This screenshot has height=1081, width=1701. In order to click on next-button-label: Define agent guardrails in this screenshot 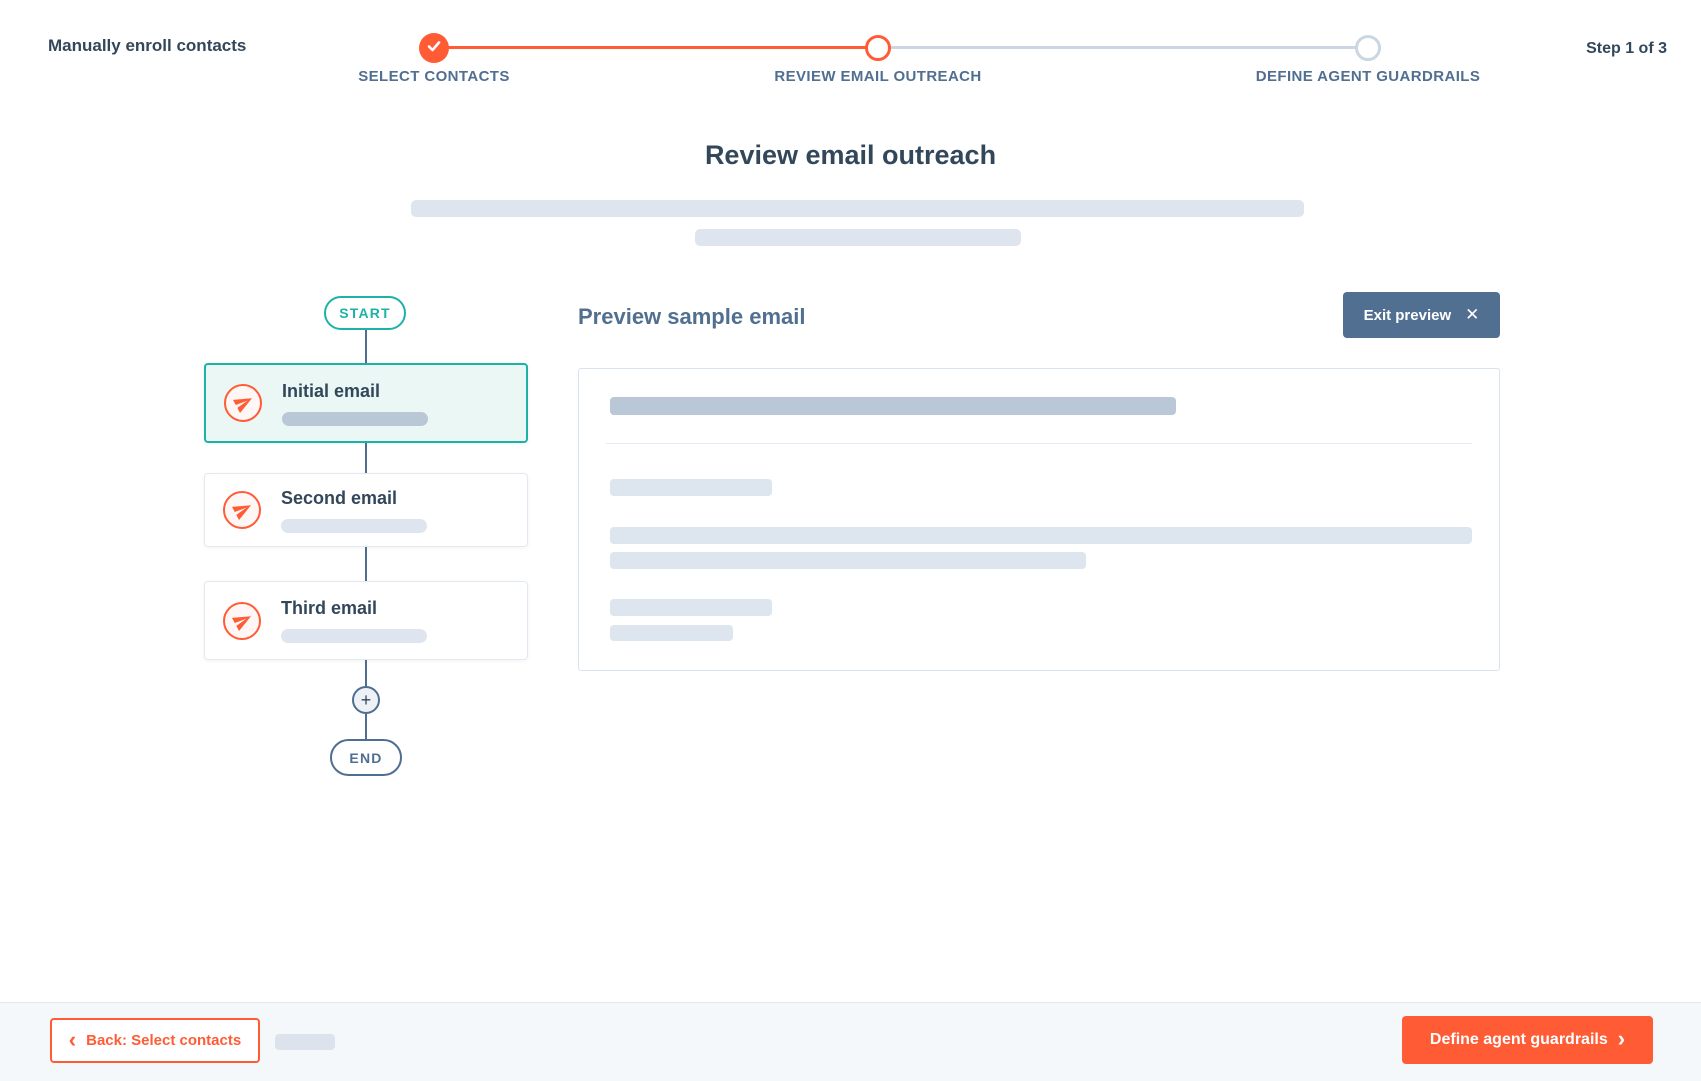, I will do `click(1518, 1039)`.